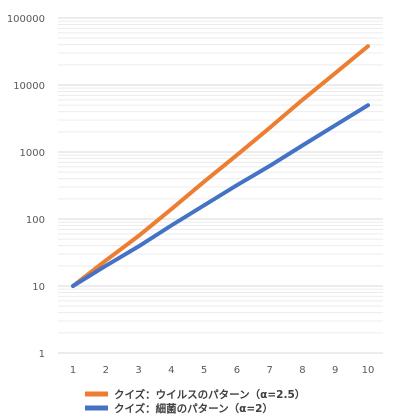 Image resolution: width=400 pixels, height=420 pixels. What do you see at coordinates (237, 370) in the screenshot?
I see `x-tick-label: 6` at bounding box center [237, 370].